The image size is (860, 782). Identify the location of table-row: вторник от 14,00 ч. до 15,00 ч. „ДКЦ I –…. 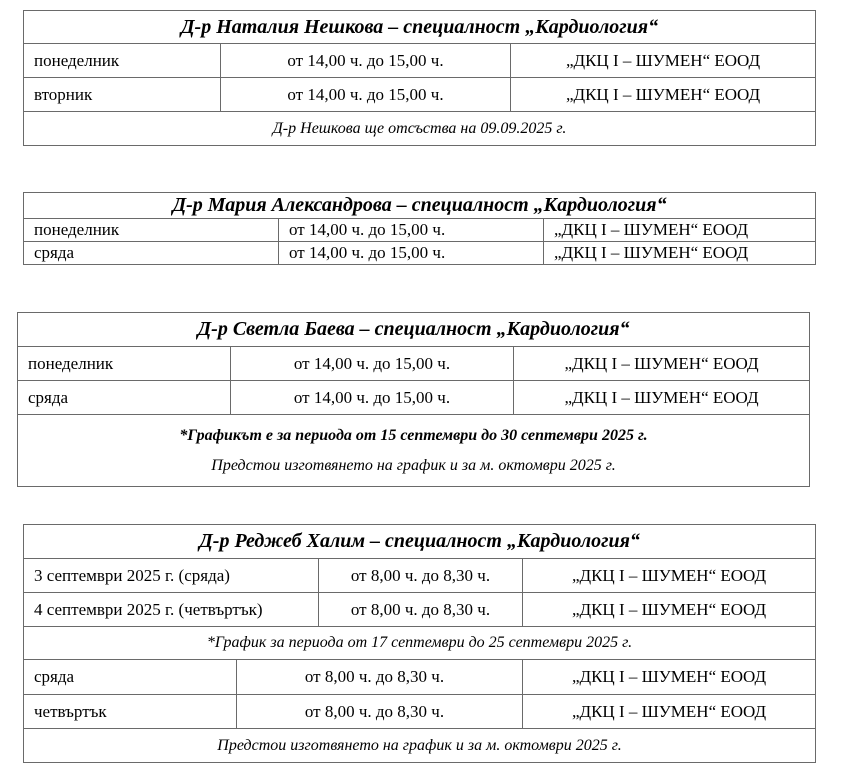
(420, 94).